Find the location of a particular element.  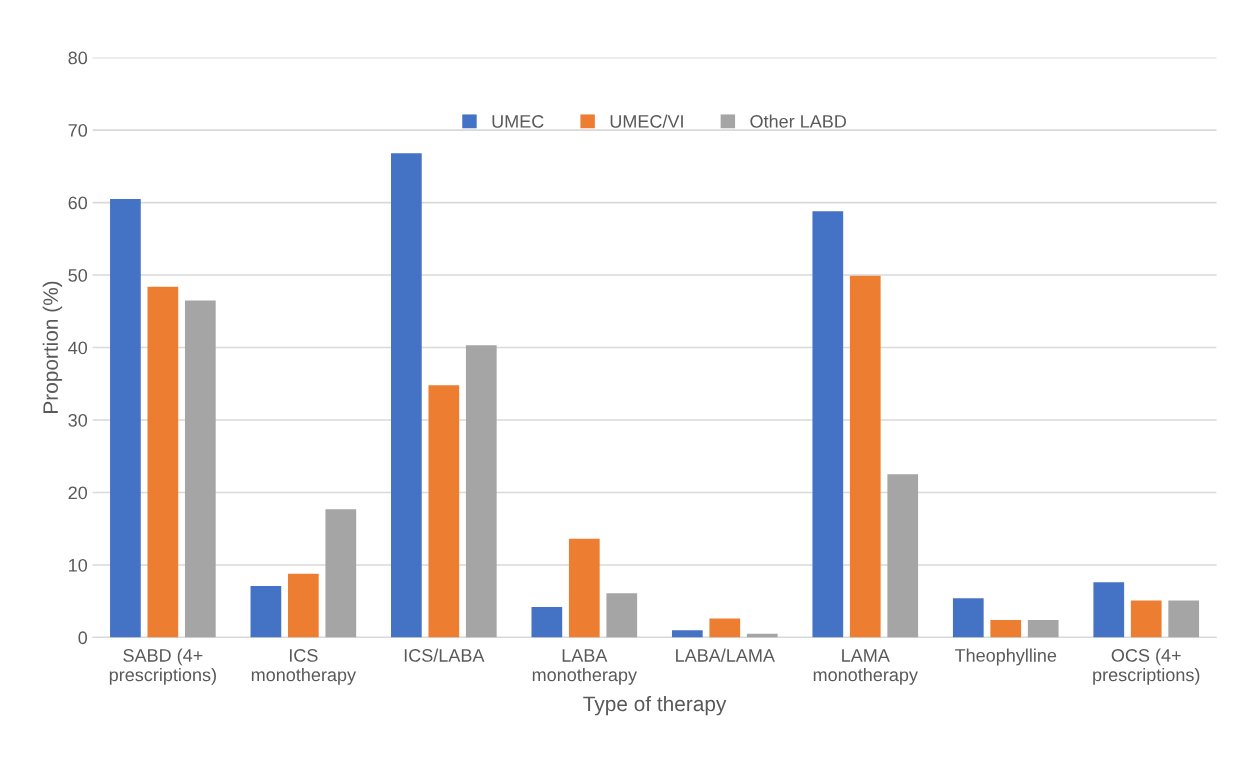

x-tick-label: ICS/LABA is located at coordinates (444, 655).